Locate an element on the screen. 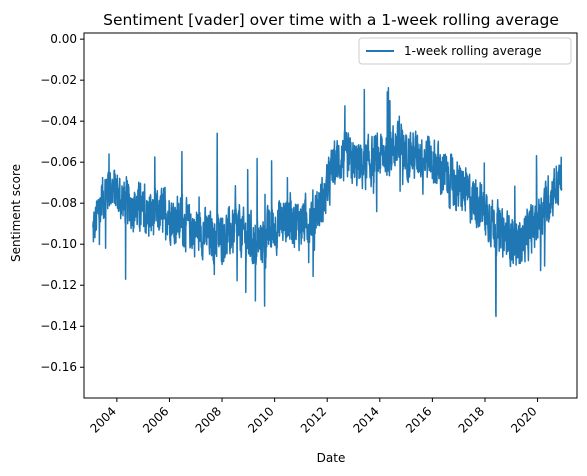 The image size is (587, 476). legend-box is located at coordinates (465, 51).